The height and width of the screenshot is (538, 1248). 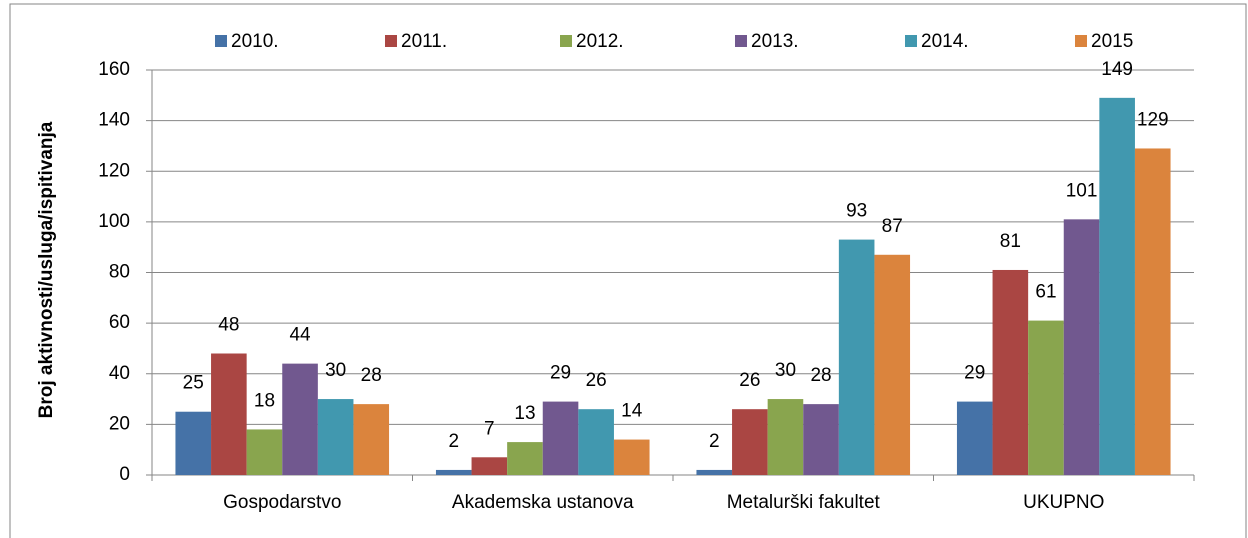 I want to click on x-tick-label: UKUPNO, so click(x=1063, y=502).